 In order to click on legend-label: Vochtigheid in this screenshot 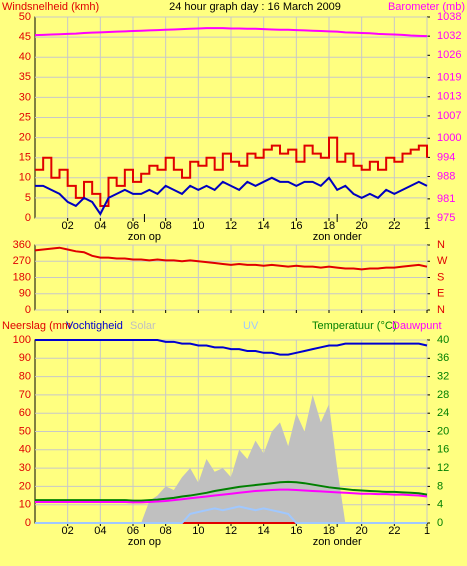, I will do `click(94, 326)`.